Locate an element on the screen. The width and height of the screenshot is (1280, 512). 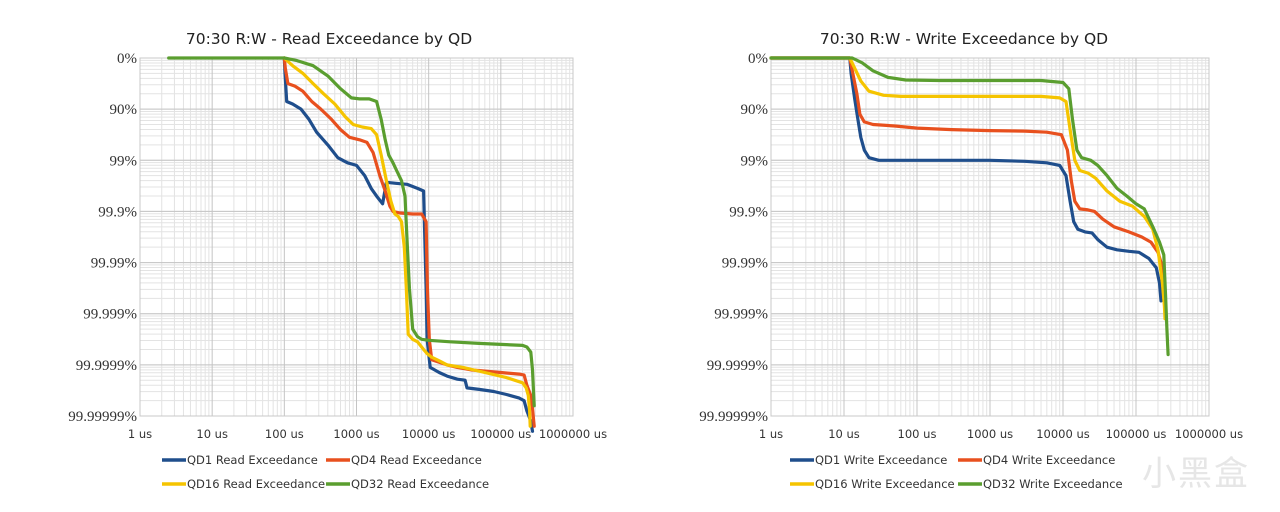
legend-item: QD32 Read Exceedance is located at coordinates (407, 484).